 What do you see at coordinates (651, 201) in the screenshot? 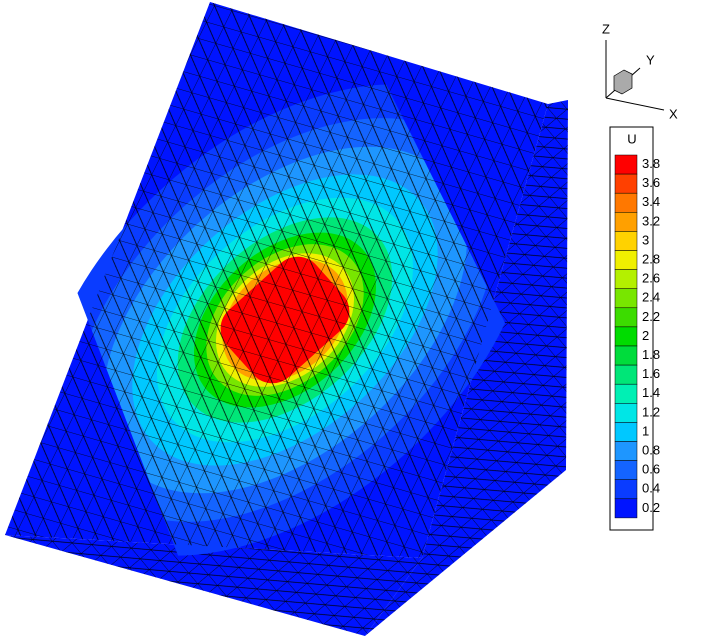
I see `legend-label: 3.4` at bounding box center [651, 201].